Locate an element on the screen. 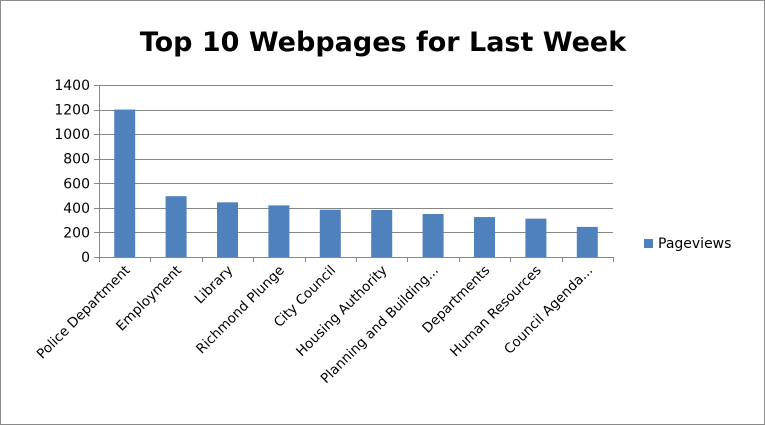 Image resolution: width=765 pixels, height=426 pixels. y-tick-labels: 0 200 400 600 800 1000 1200 1400 is located at coordinates (72, 172).